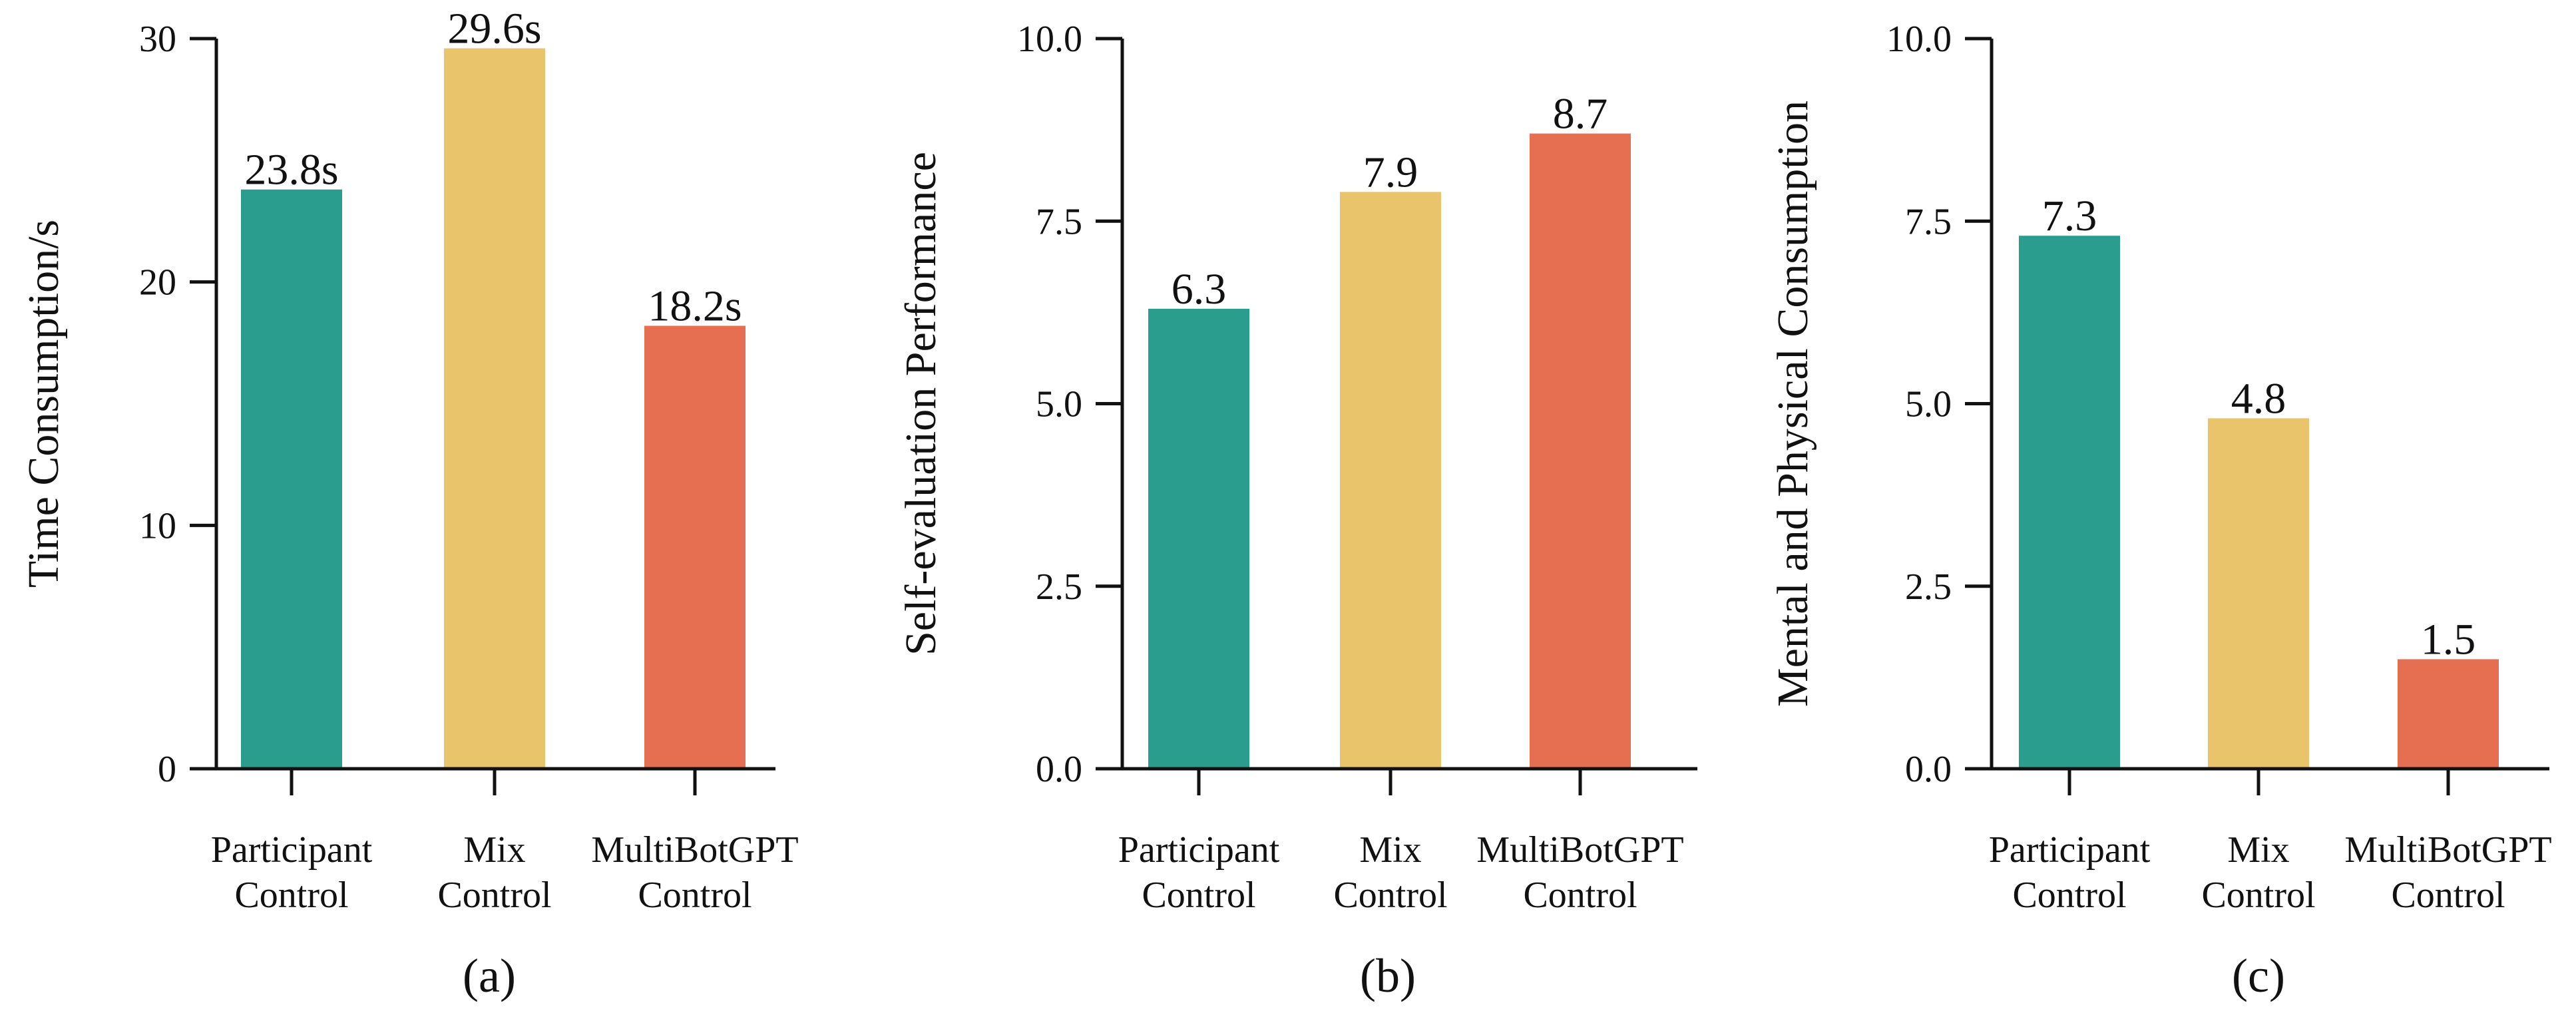  What do you see at coordinates (2258, 399) in the screenshot?
I see `value-label-2: 4.8` at bounding box center [2258, 399].